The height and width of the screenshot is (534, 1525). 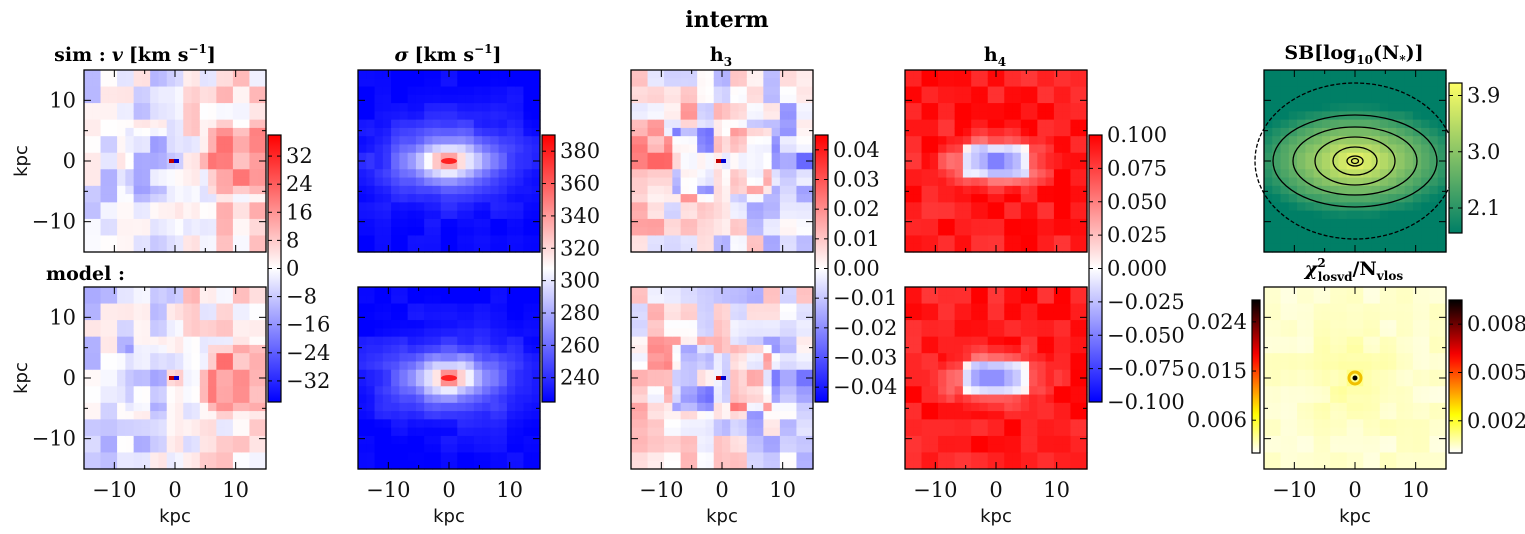 I want to click on title-chi2-main: χ, so click(x=1311, y=269).